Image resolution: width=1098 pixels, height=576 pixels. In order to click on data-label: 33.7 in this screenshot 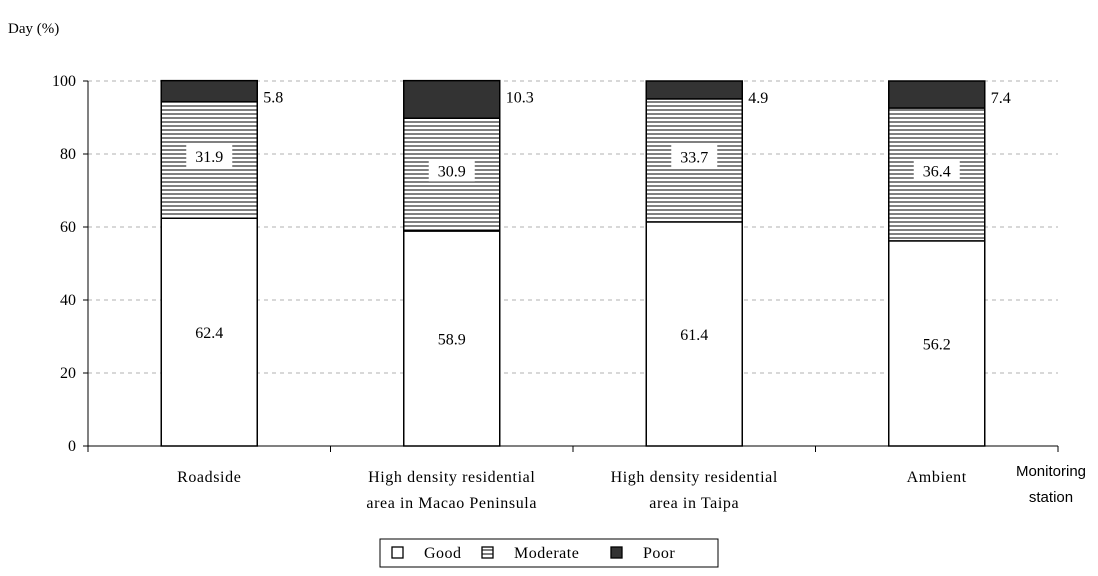, I will do `click(694, 157)`.